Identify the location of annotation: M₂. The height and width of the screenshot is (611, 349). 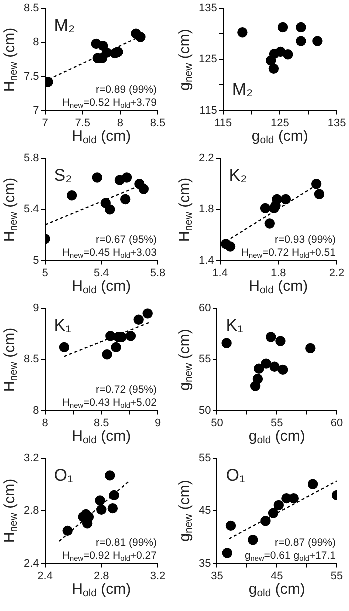
(65, 25).